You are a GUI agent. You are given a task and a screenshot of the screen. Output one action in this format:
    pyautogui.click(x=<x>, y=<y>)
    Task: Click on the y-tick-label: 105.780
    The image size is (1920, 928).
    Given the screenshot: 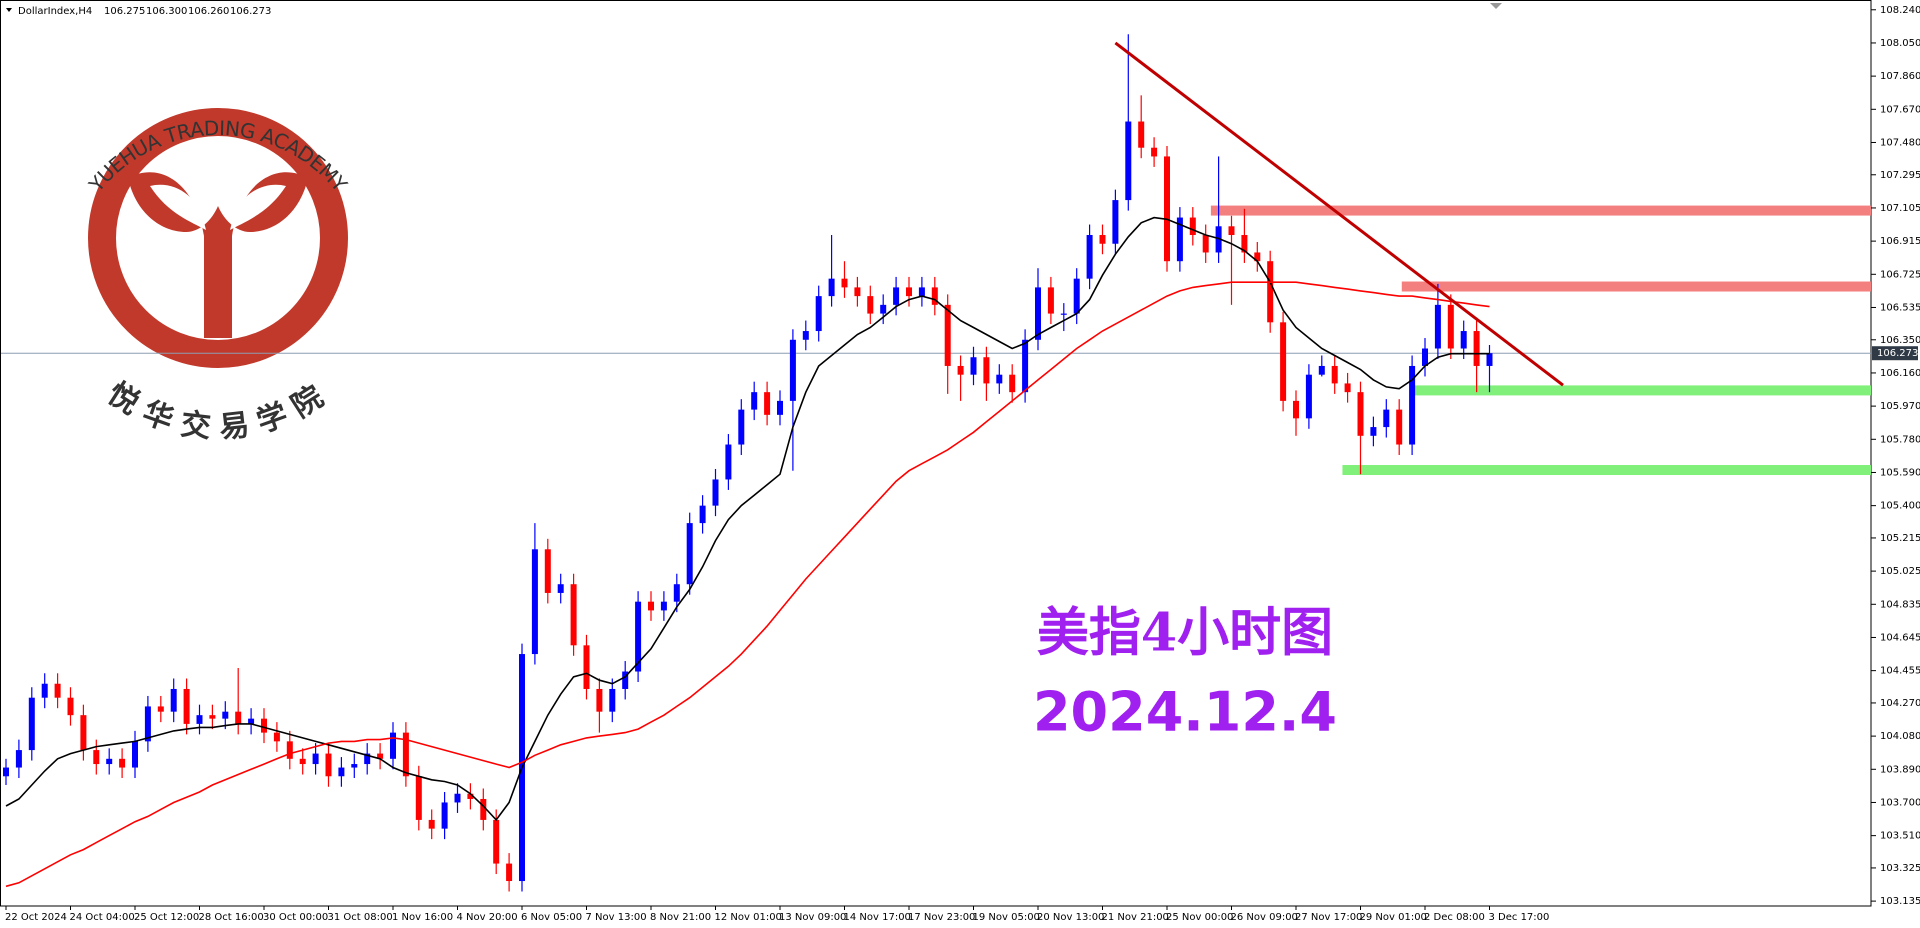 What is the action you would take?
    pyautogui.click(x=1900, y=439)
    